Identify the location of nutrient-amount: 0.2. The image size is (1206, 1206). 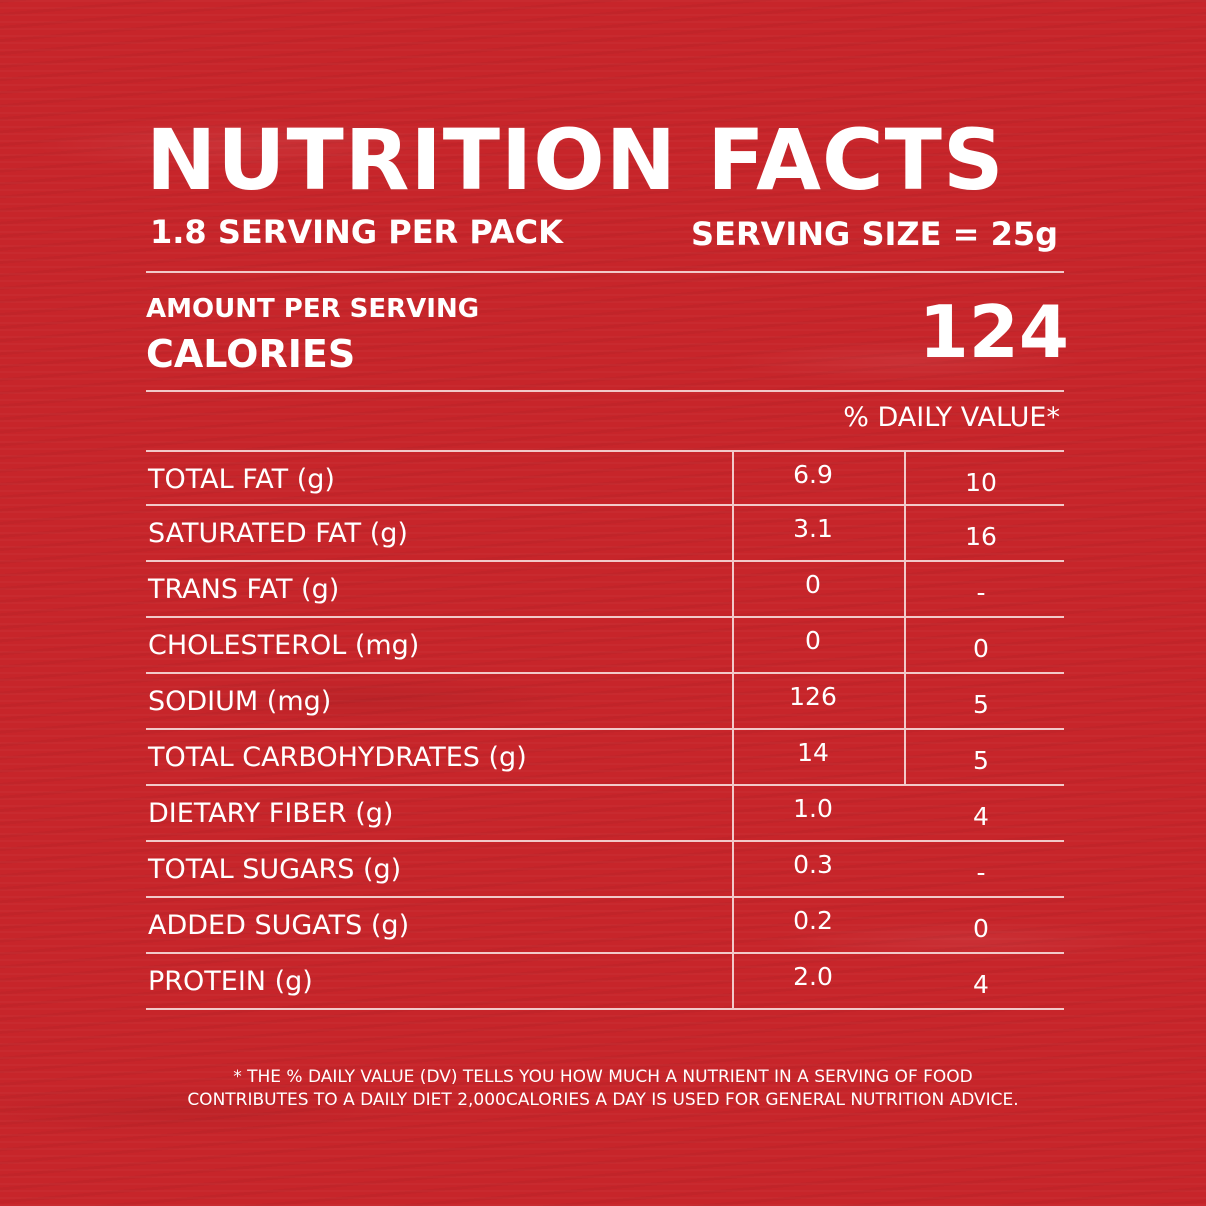
(813, 920).